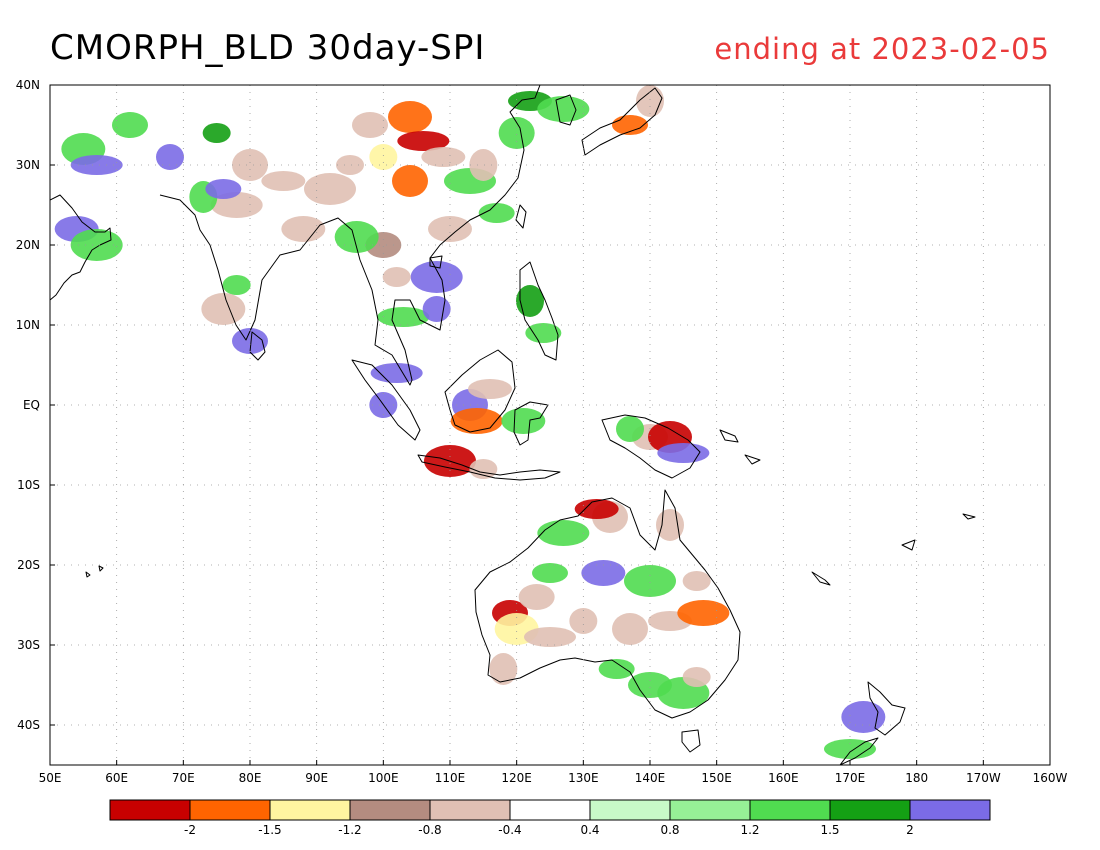  I want to click on lat-tick-label: 40N, so click(28, 85).